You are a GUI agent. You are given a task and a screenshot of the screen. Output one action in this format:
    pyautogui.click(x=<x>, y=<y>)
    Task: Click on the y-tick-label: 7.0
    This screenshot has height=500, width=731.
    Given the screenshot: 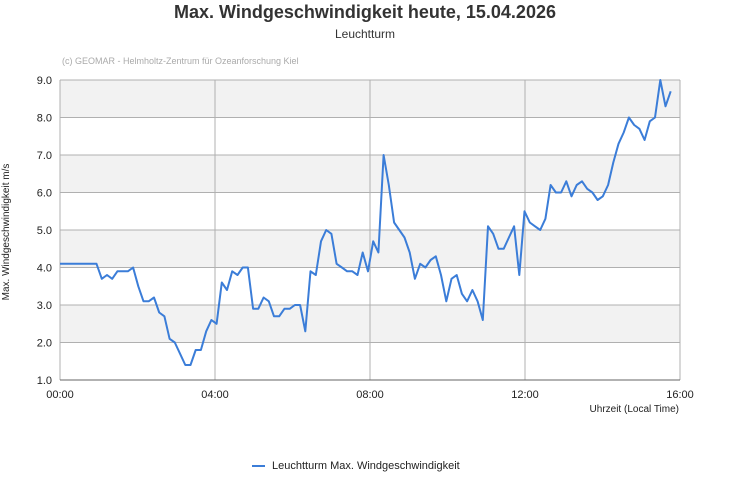 What is the action you would take?
    pyautogui.click(x=44, y=156)
    